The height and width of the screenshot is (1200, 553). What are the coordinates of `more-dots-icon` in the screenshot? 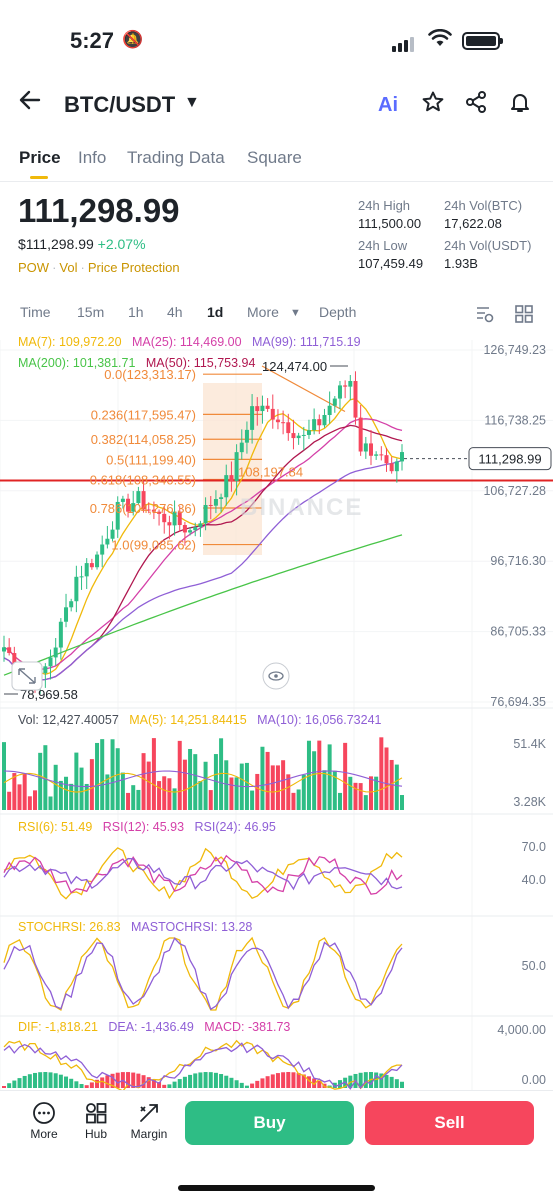 It's located at (44, 1114).